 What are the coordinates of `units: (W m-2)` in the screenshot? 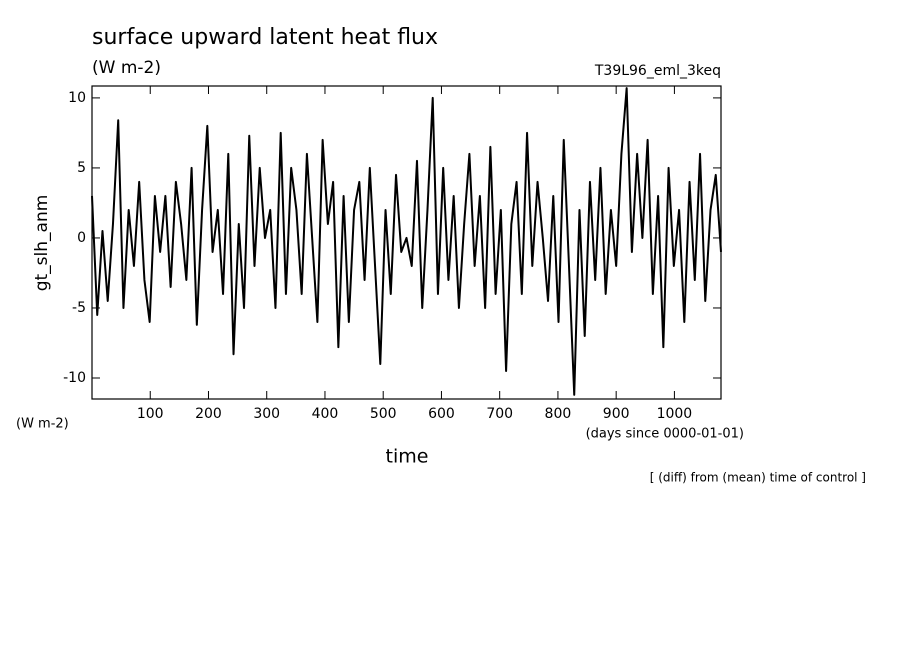 It's located at (126, 68).